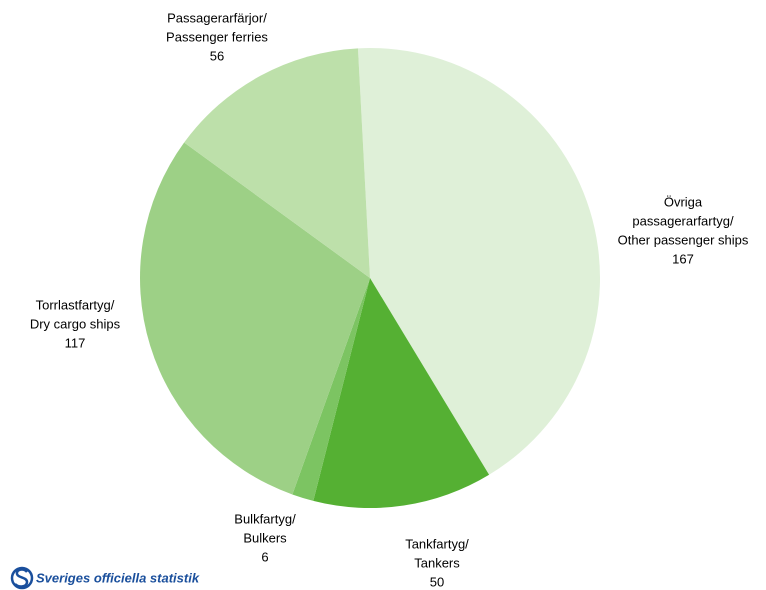 The width and height of the screenshot is (766, 590). What do you see at coordinates (118, 577) in the screenshot?
I see `logo-text: Sveriges officiella statistik` at bounding box center [118, 577].